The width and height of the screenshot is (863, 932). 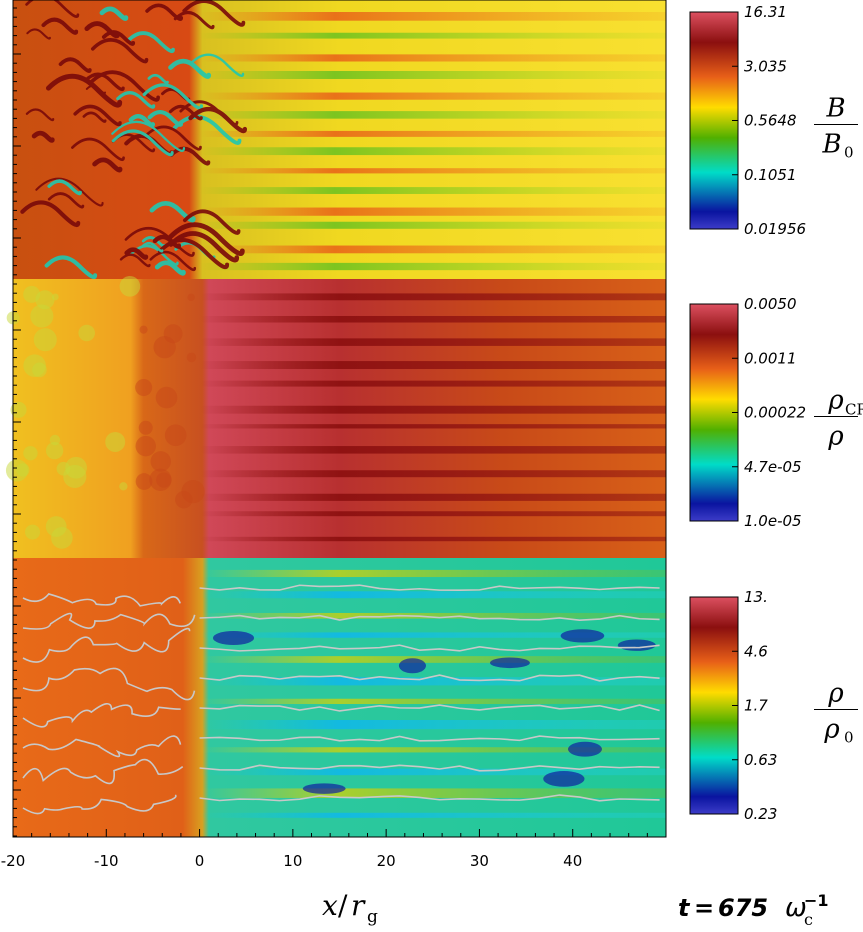 I want to click on colorbar-gradient, so click(x=714, y=412).